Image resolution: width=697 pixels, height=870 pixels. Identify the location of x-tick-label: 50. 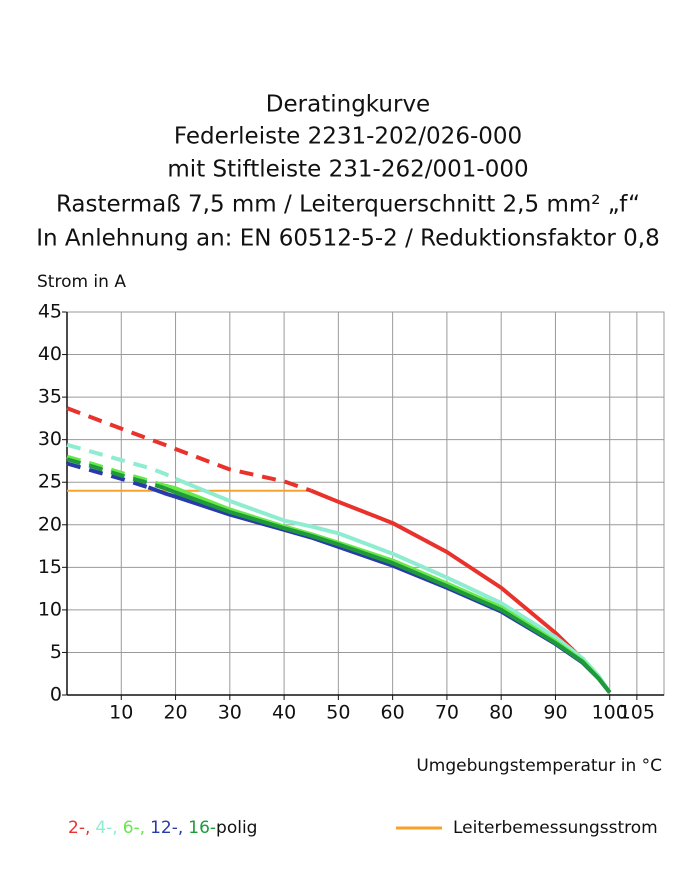
(338, 713).